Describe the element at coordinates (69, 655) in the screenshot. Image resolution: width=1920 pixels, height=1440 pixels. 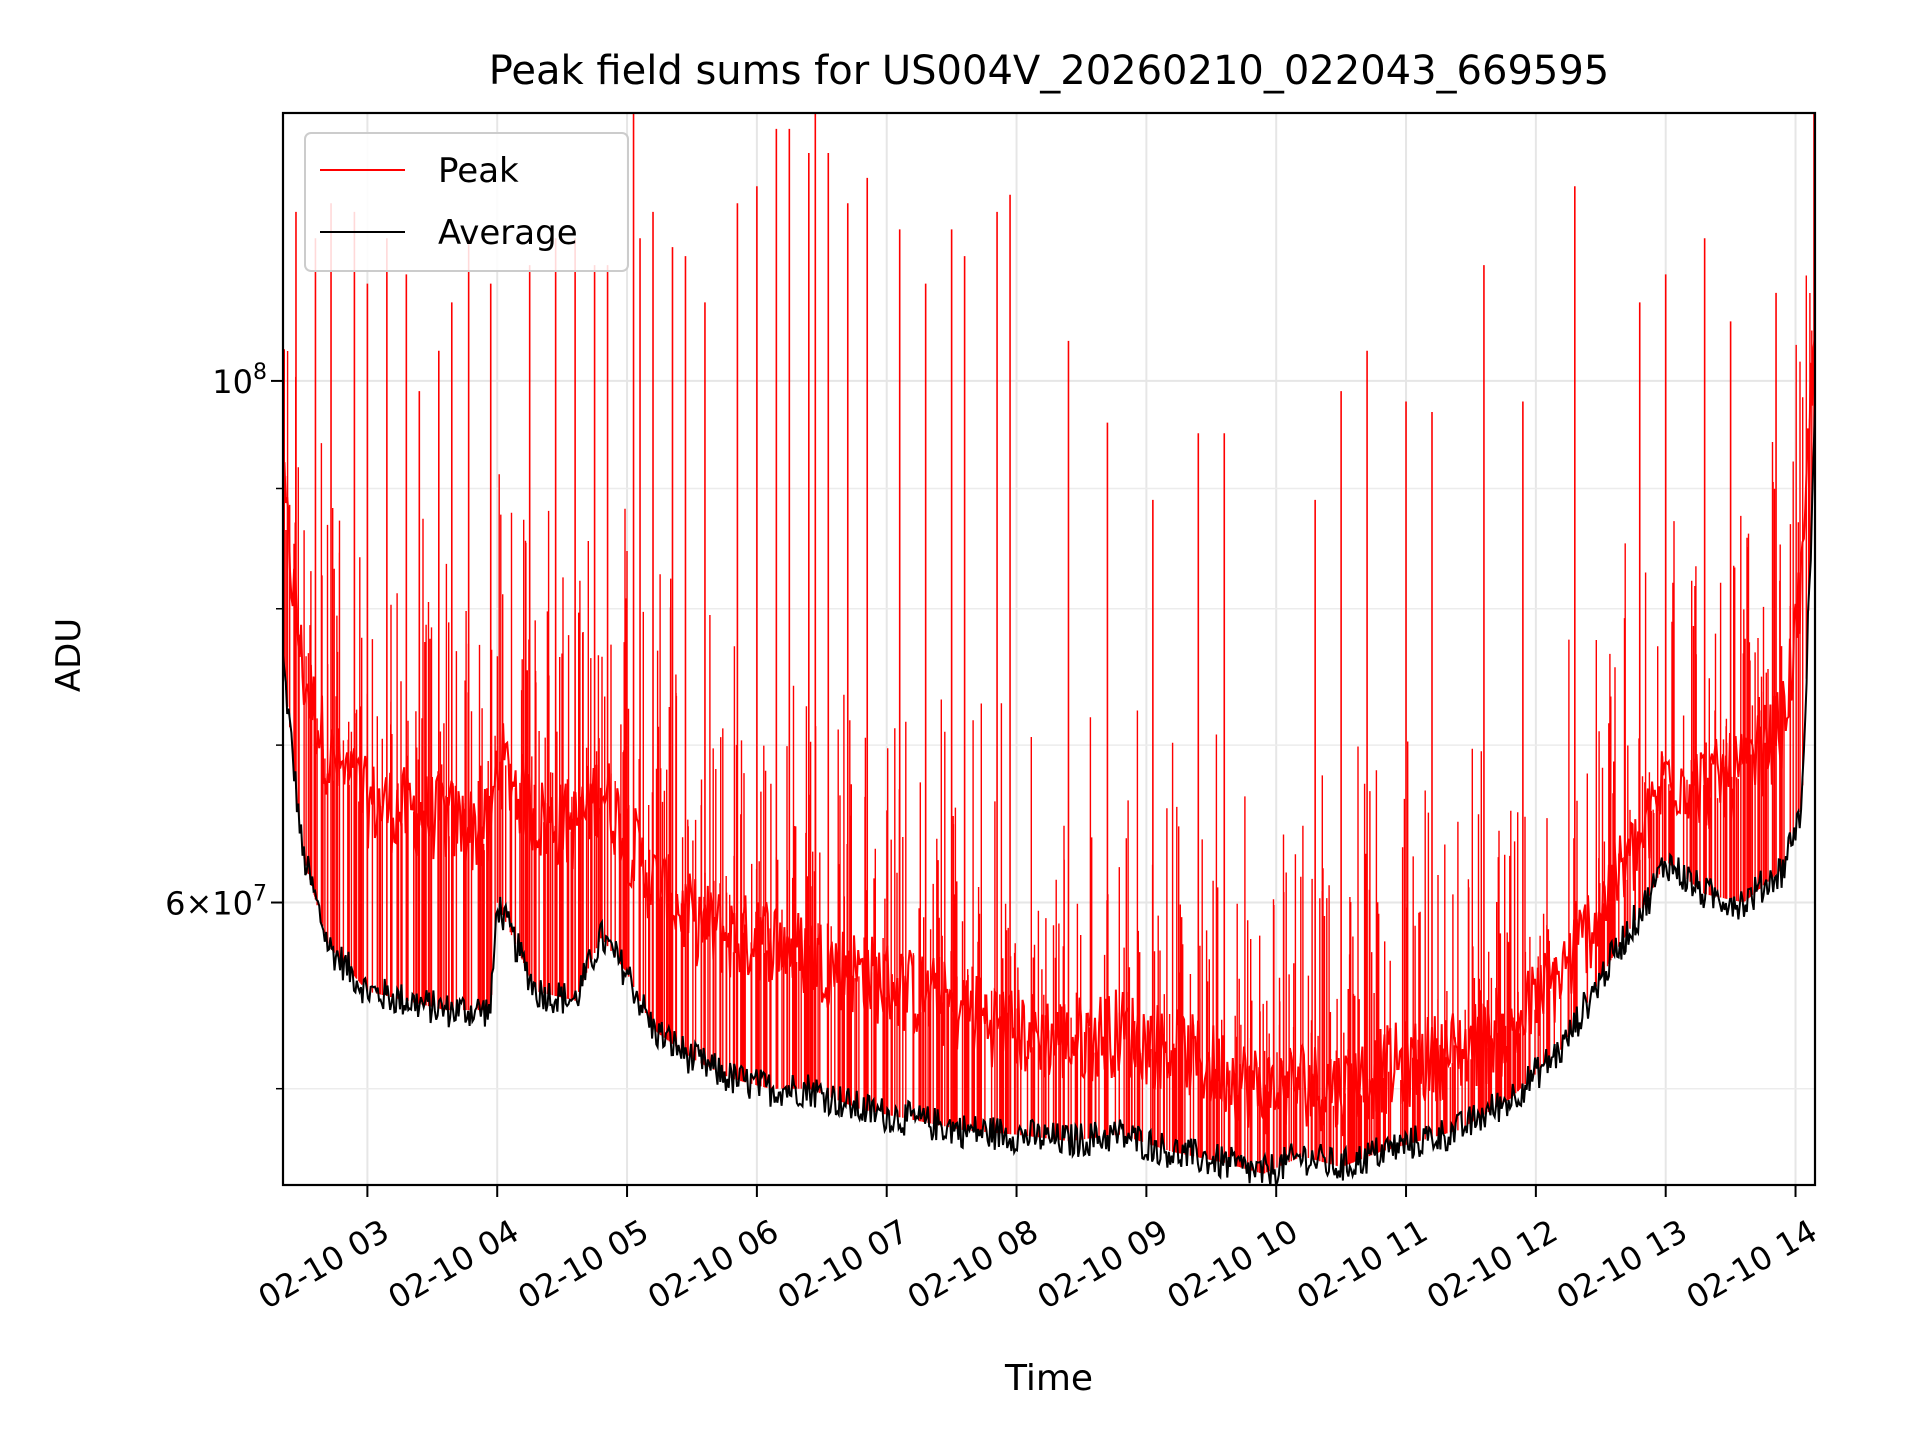
I see `y-axis-label: ADU` at that location.